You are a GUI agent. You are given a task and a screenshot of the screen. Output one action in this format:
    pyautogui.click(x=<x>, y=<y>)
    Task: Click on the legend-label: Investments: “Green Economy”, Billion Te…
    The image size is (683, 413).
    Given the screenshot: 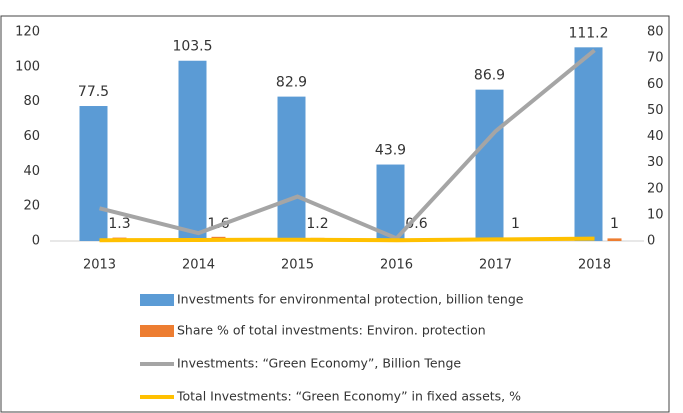 What is the action you would take?
    pyautogui.click(x=319, y=363)
    